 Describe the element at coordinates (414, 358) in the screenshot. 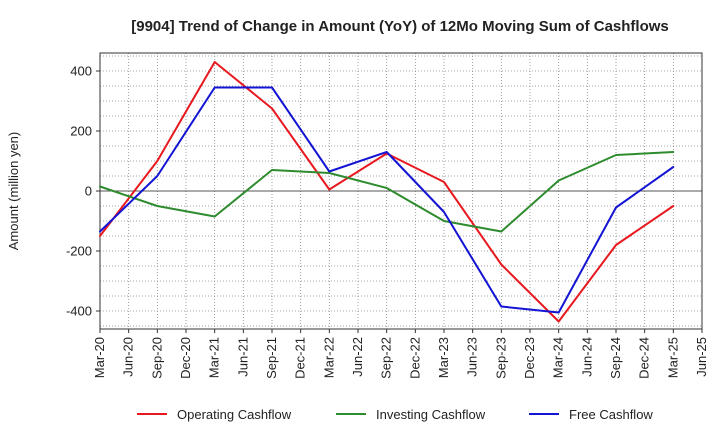

I see `x-tick-label: Dec-22` at that location.